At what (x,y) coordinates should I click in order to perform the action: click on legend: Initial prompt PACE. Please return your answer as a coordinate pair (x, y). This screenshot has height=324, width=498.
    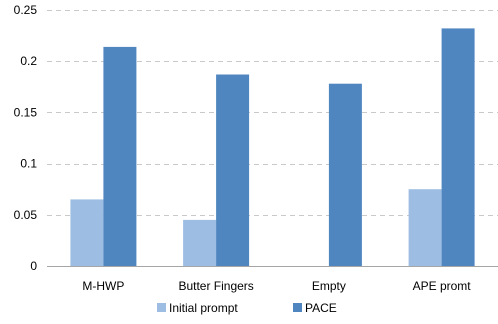
    Looking at the image, I should click on (247, 308).